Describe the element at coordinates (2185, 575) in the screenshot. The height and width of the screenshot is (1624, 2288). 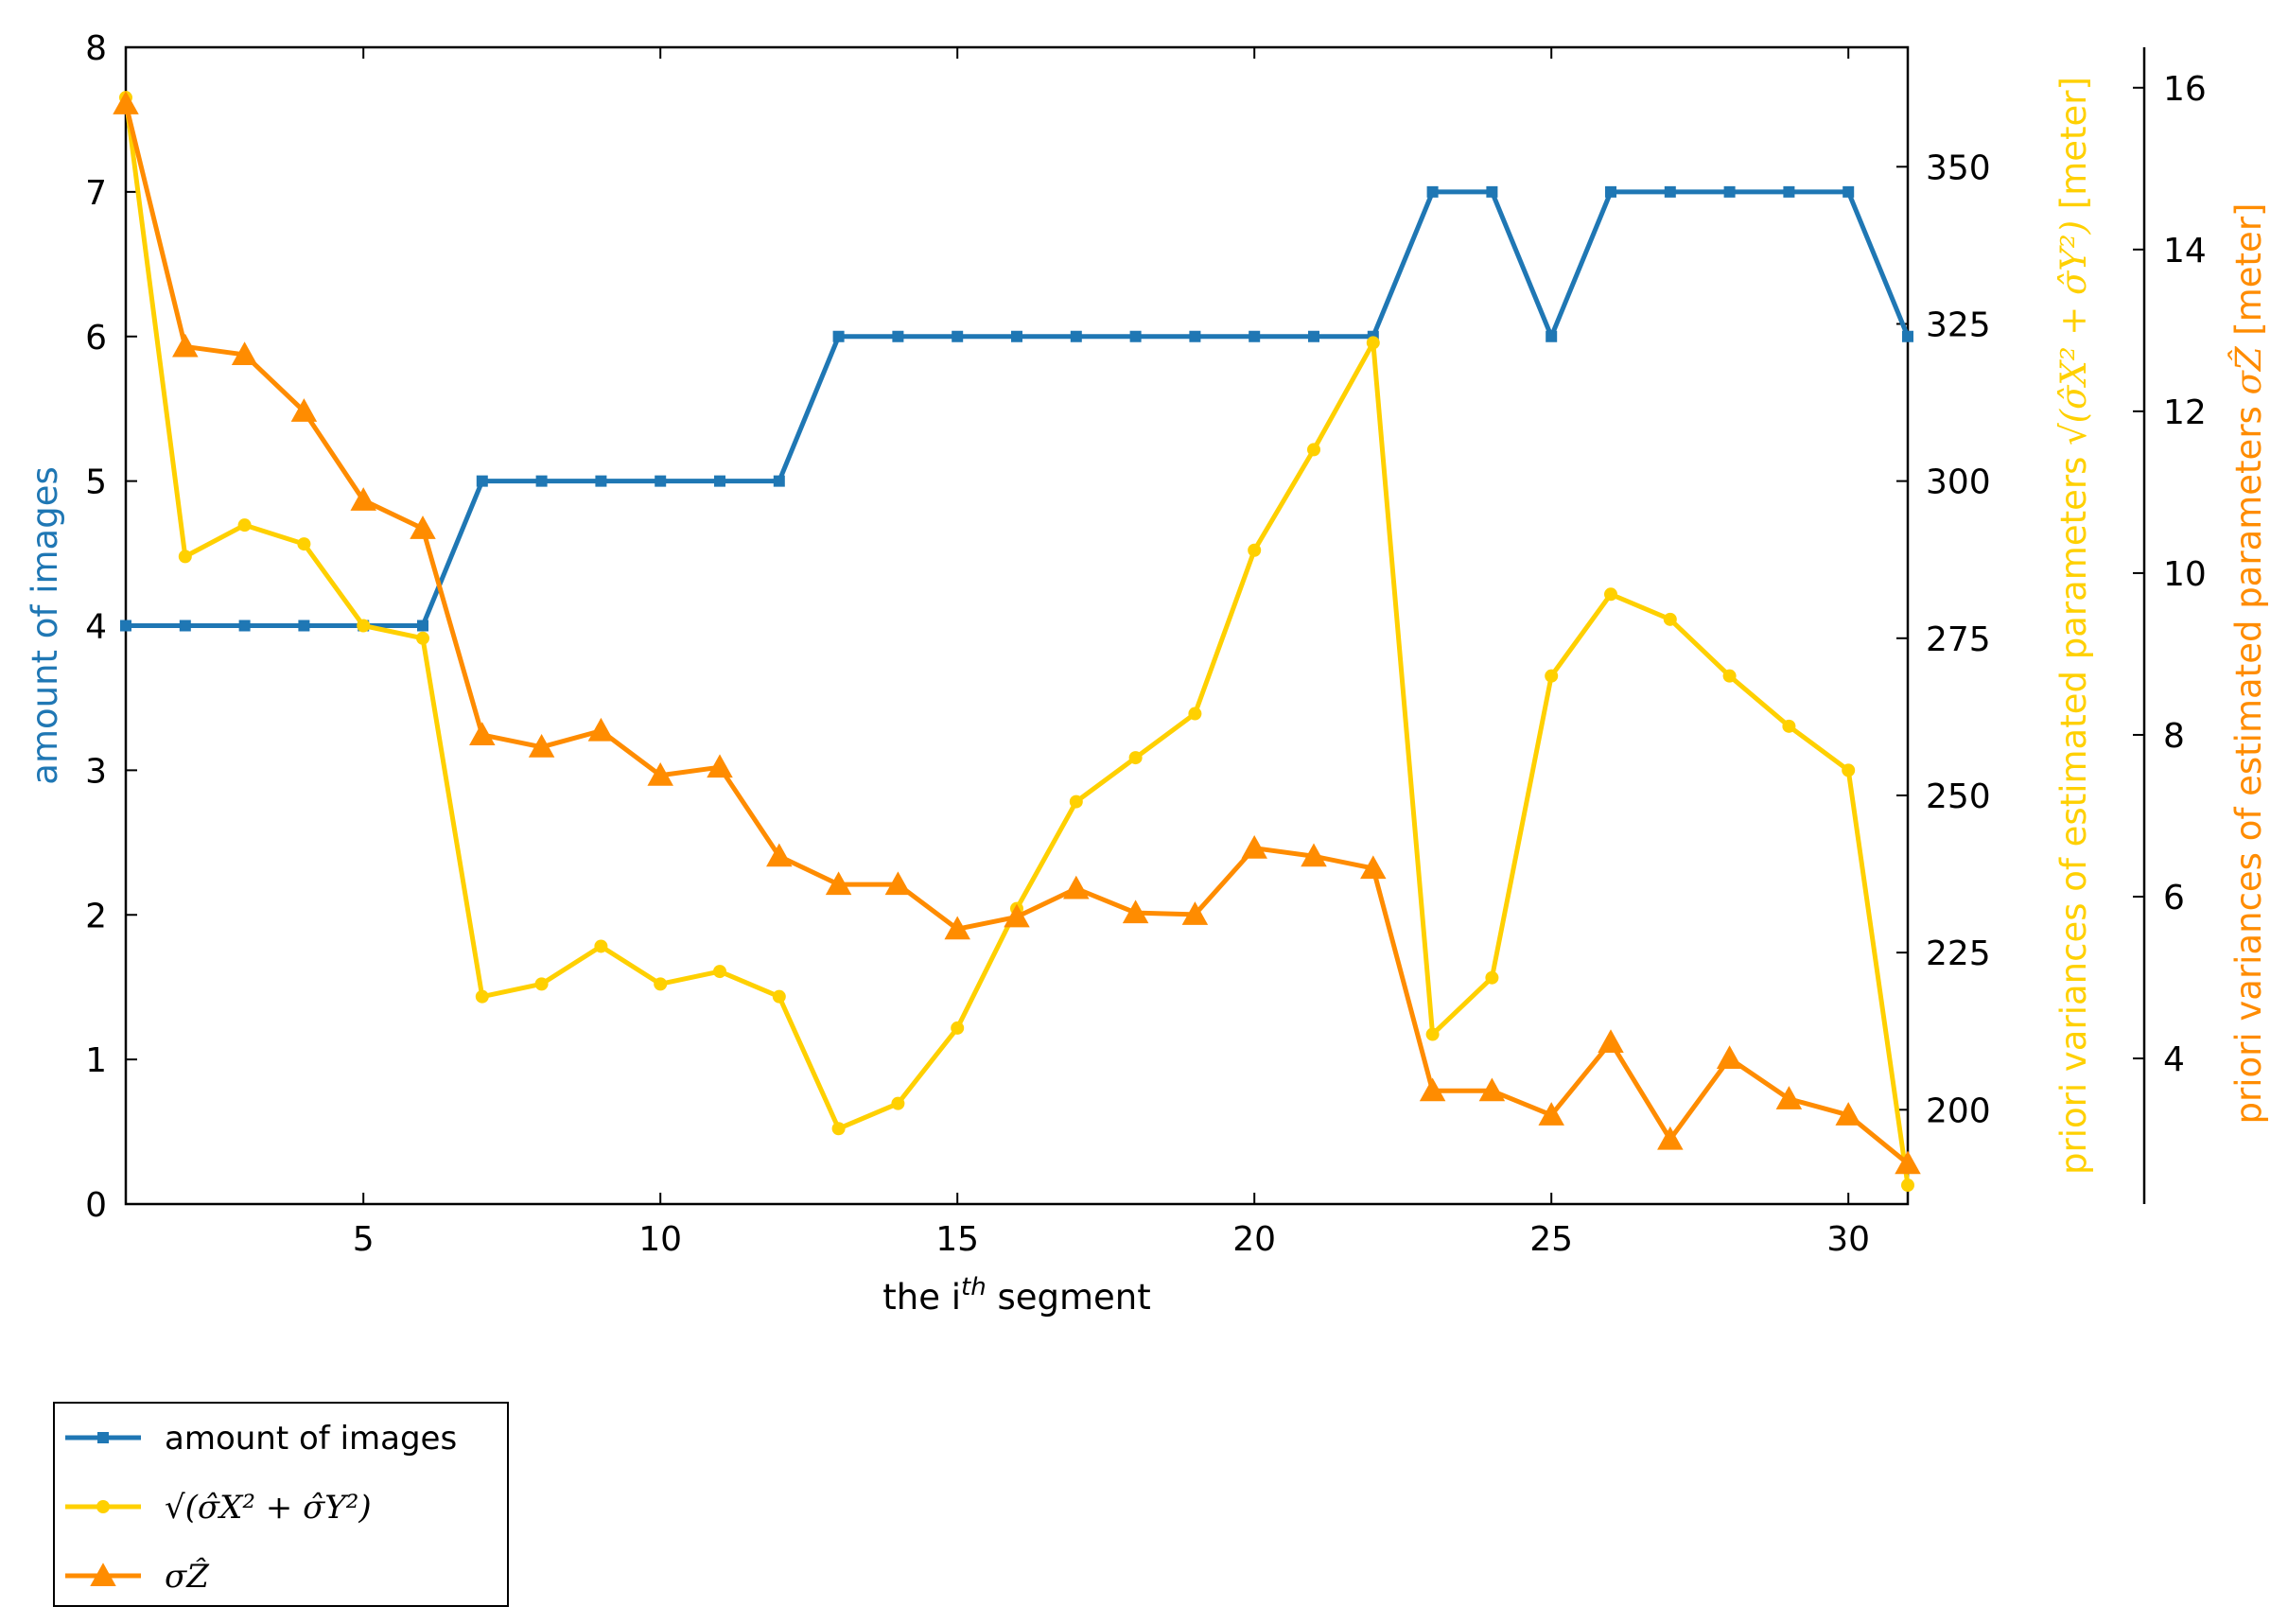
I see `right2-y-tick-label: 10` at that location.